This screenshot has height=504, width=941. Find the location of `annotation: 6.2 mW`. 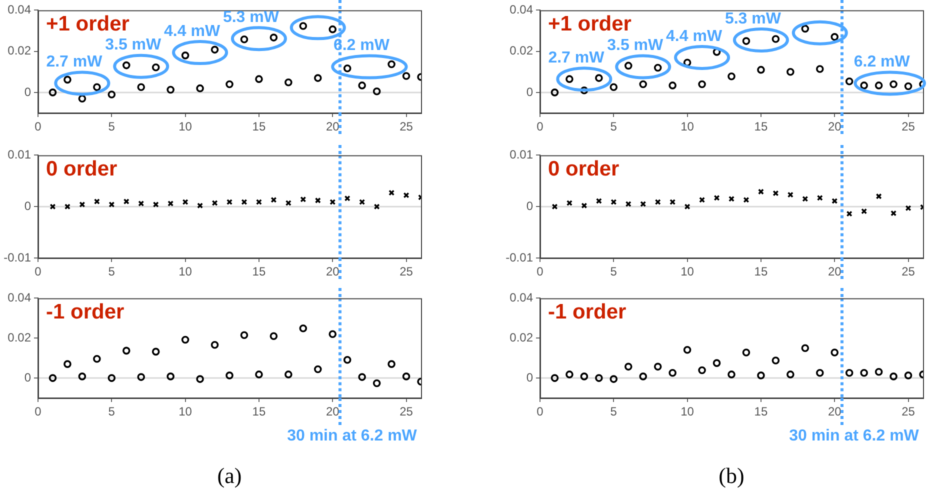

annotation: 6.2 mW is located at coordinates (882, 62).